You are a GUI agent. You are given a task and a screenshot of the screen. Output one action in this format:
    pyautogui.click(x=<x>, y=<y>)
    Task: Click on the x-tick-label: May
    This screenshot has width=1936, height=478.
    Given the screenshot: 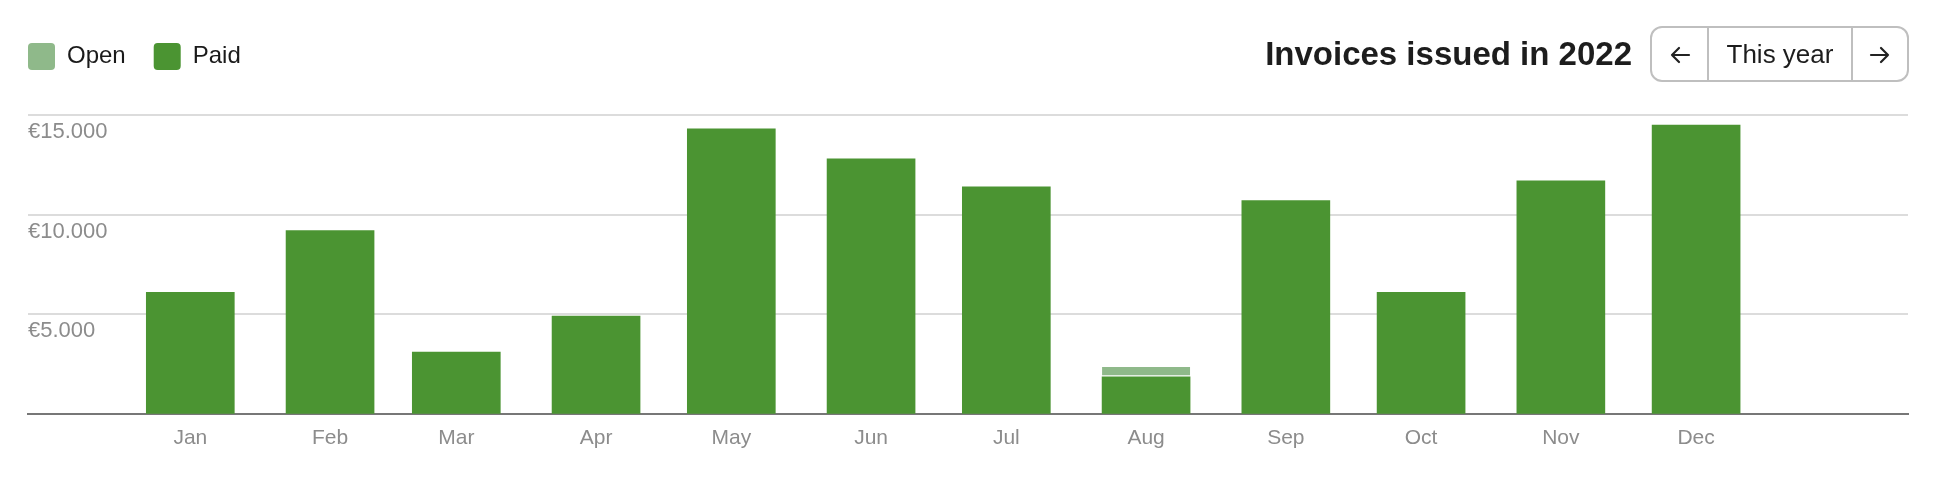 What is the action you would take?
    pyautogui.click(x=731, y=437)
    